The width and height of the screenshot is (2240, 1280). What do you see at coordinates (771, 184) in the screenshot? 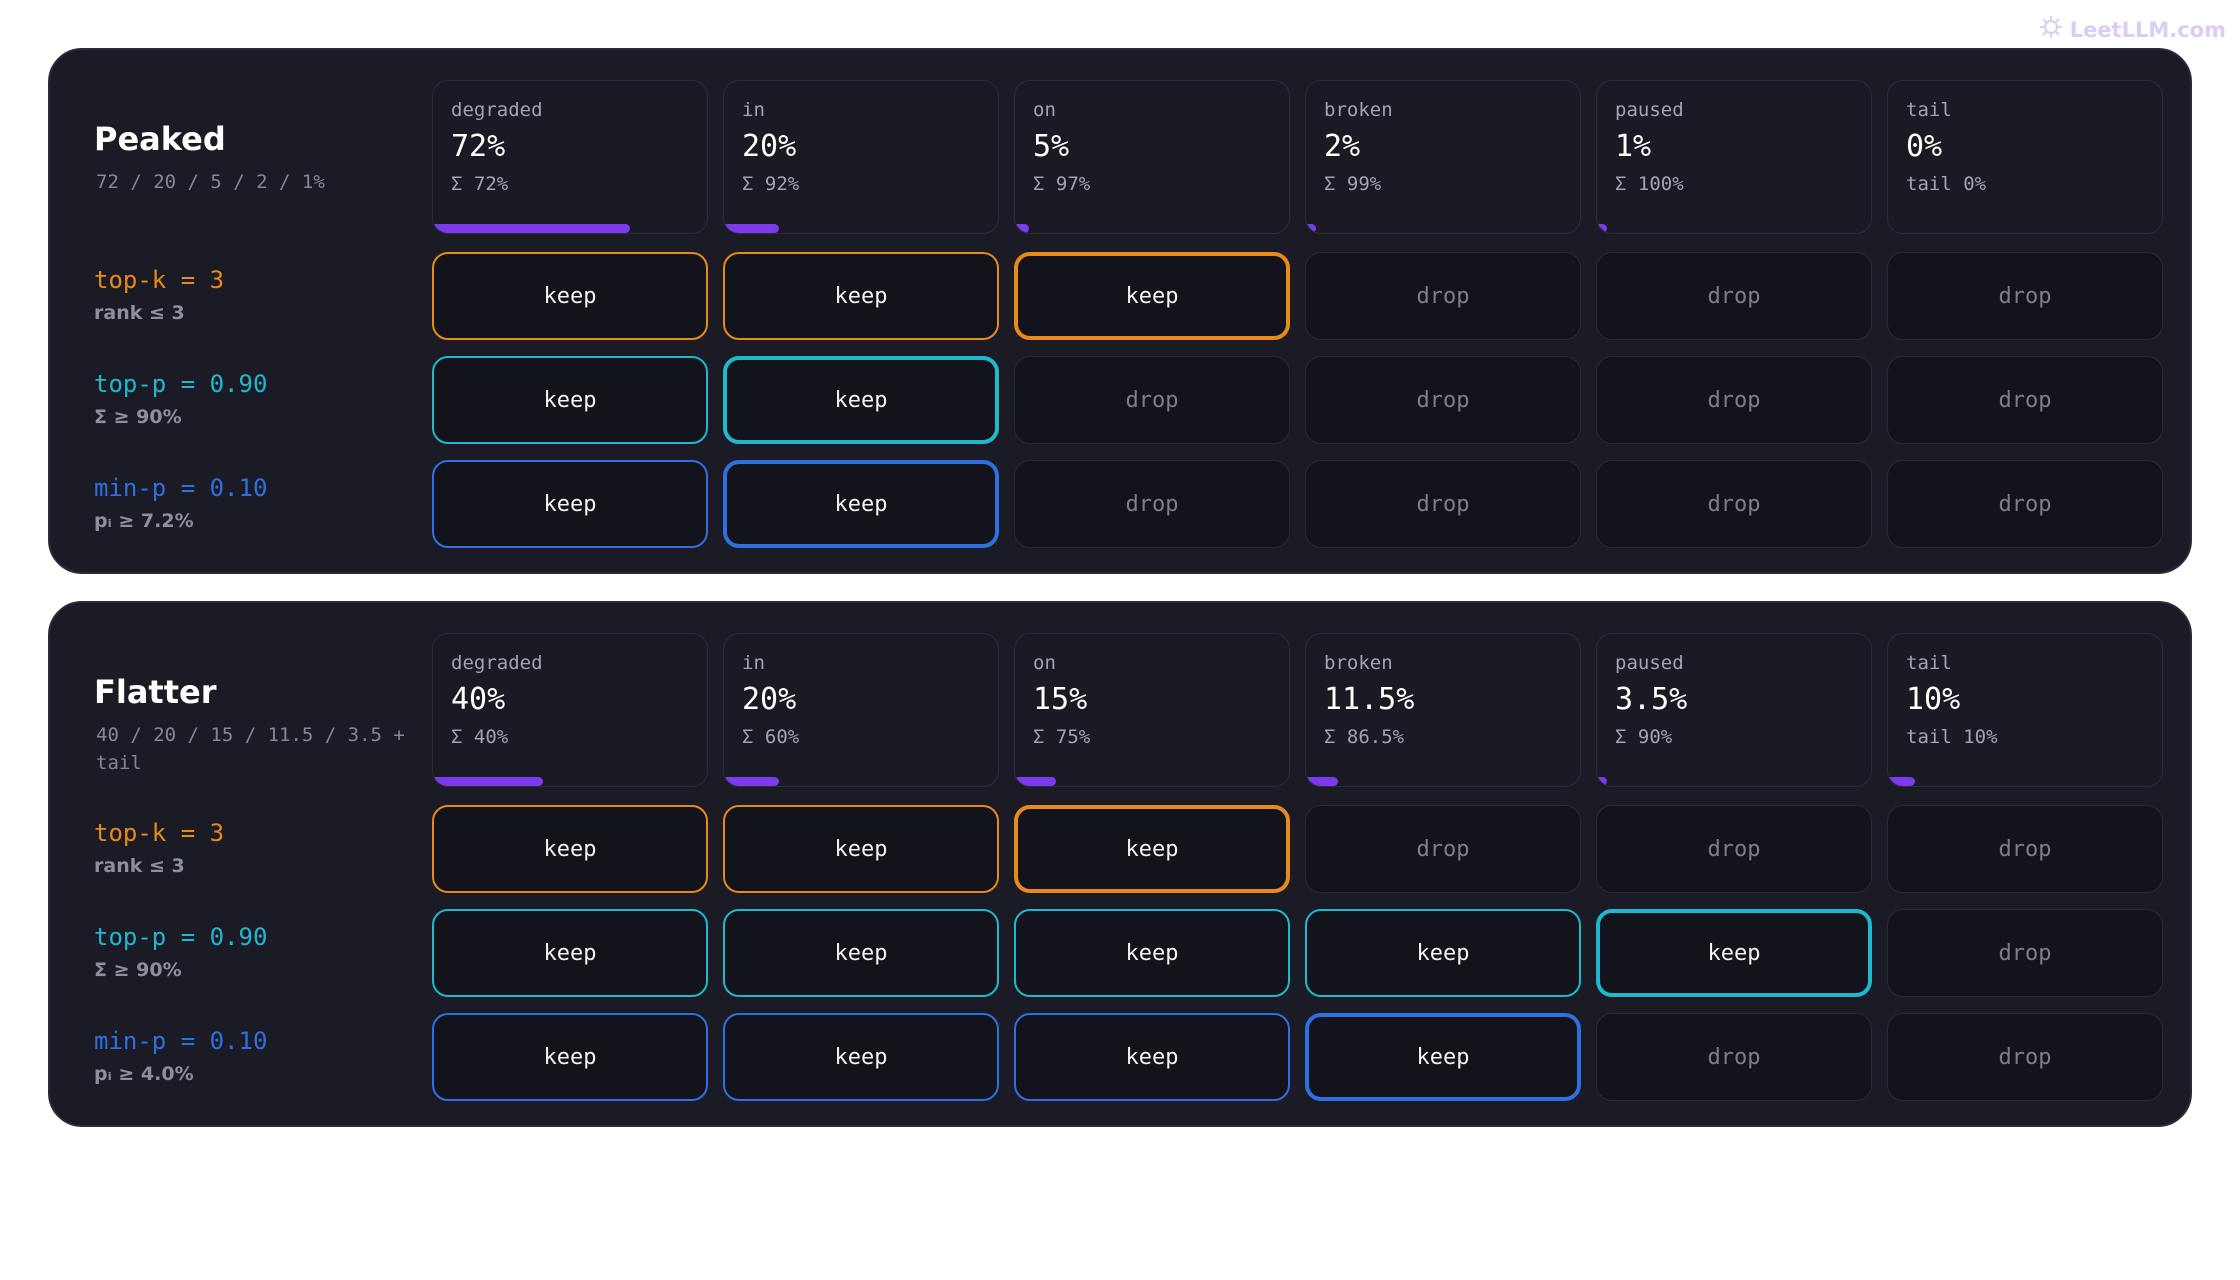
I see `token-cumulative: Σ 92%` at bounding box center [771, 184].